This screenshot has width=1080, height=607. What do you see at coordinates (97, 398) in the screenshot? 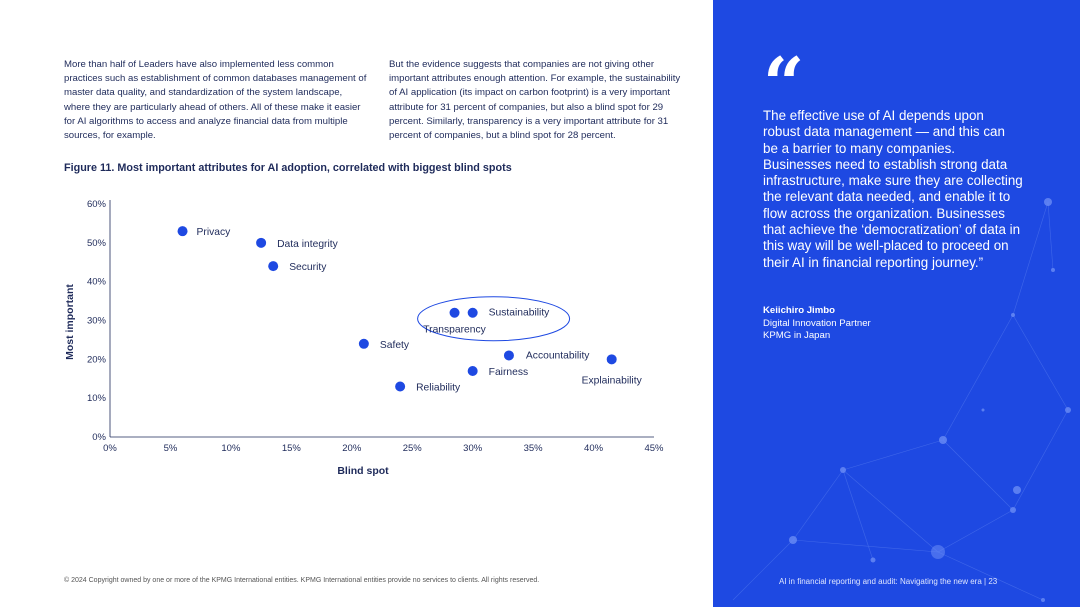
I see `y-tick-label: 10%` at bounding box center [97, 398].